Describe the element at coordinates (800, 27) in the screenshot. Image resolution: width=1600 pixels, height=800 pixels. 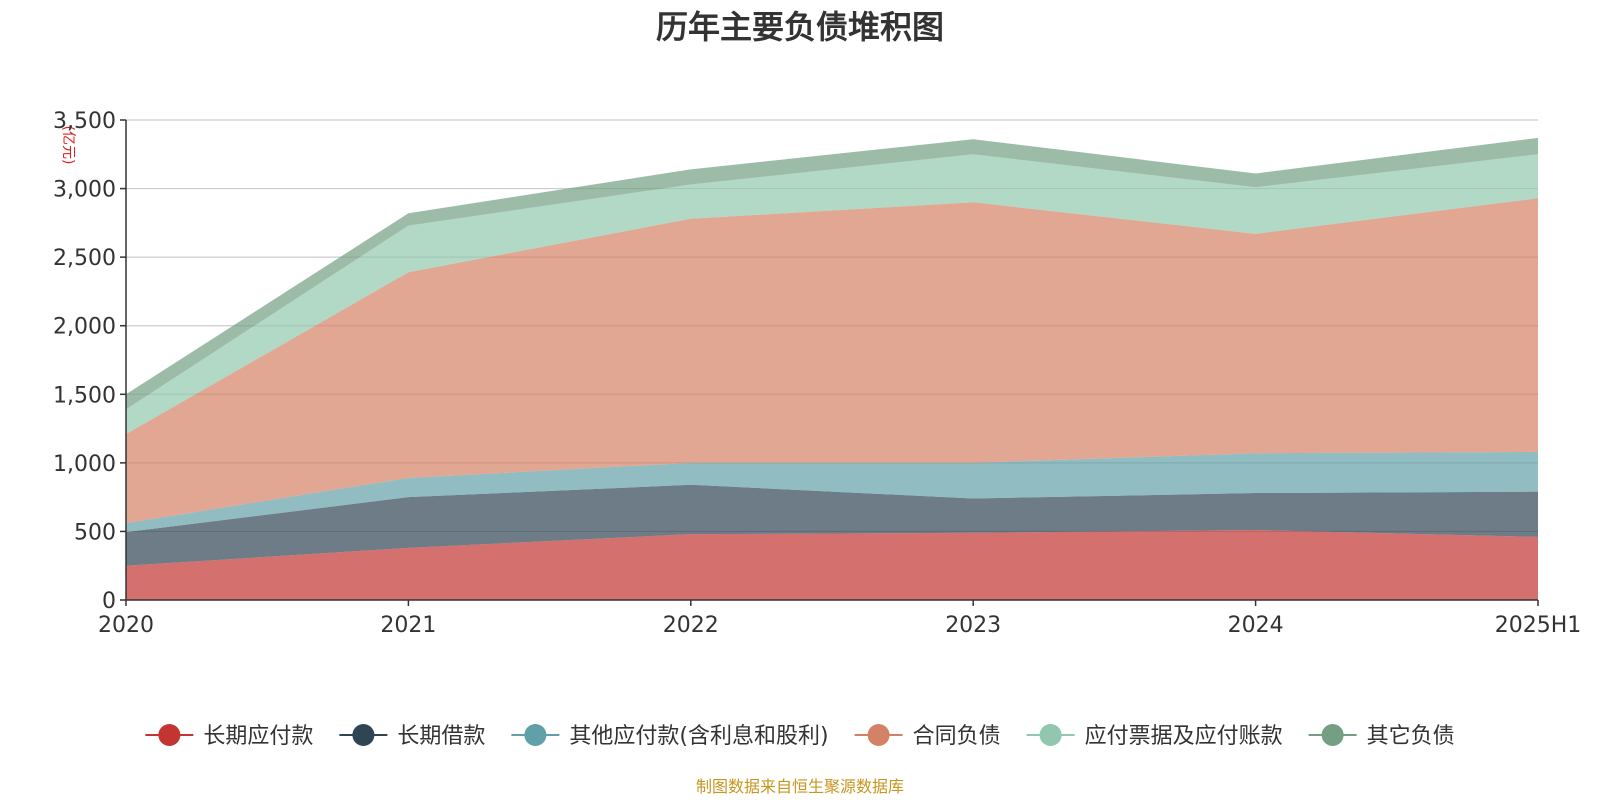
I see `chart-title: 历年主要负债堆积图` at that location.